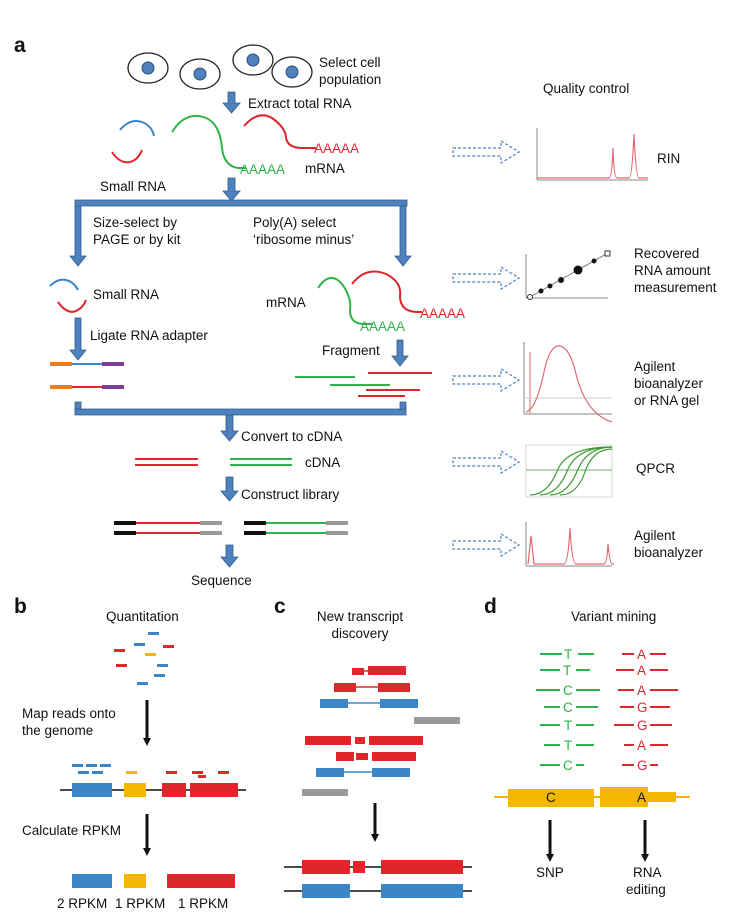 Image resolution: width=730 pixels, height=916 pixels. Describe the element at coordinates (642, 797) in the screenshot. I see `ref-base-a: A` at that location.